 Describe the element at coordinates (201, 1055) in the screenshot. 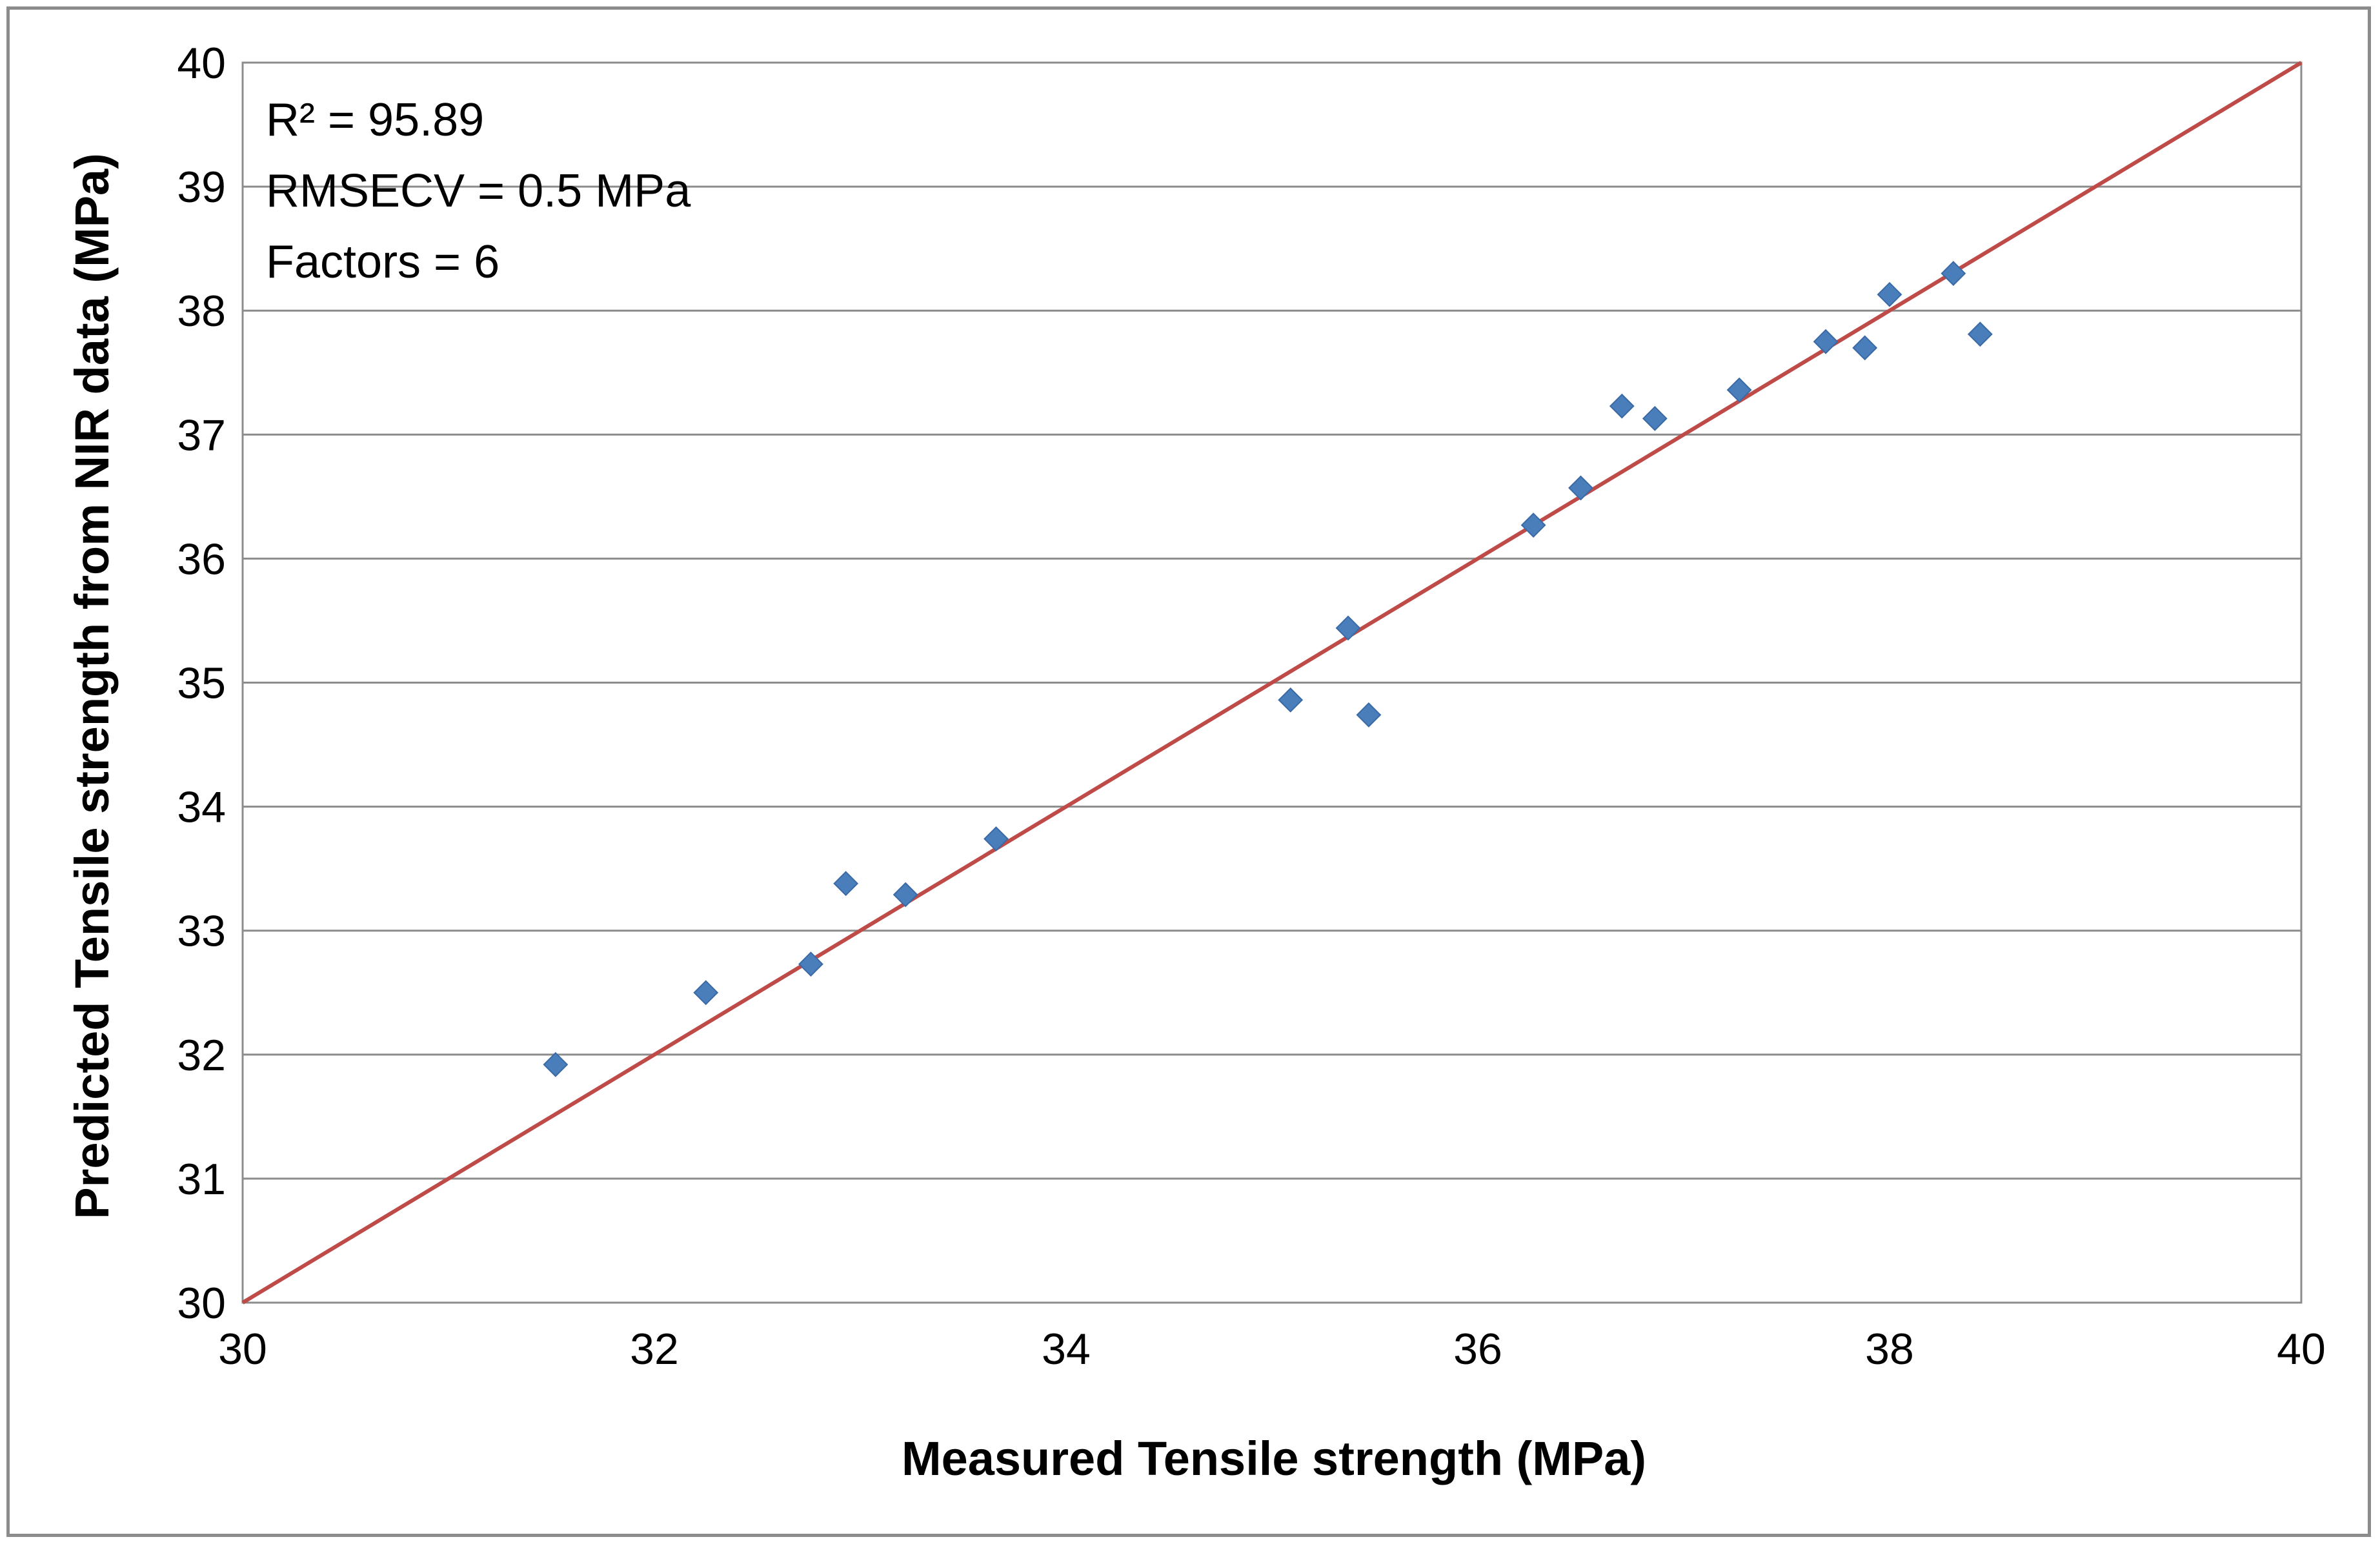

I see `y-tick-label: 32` at that location.